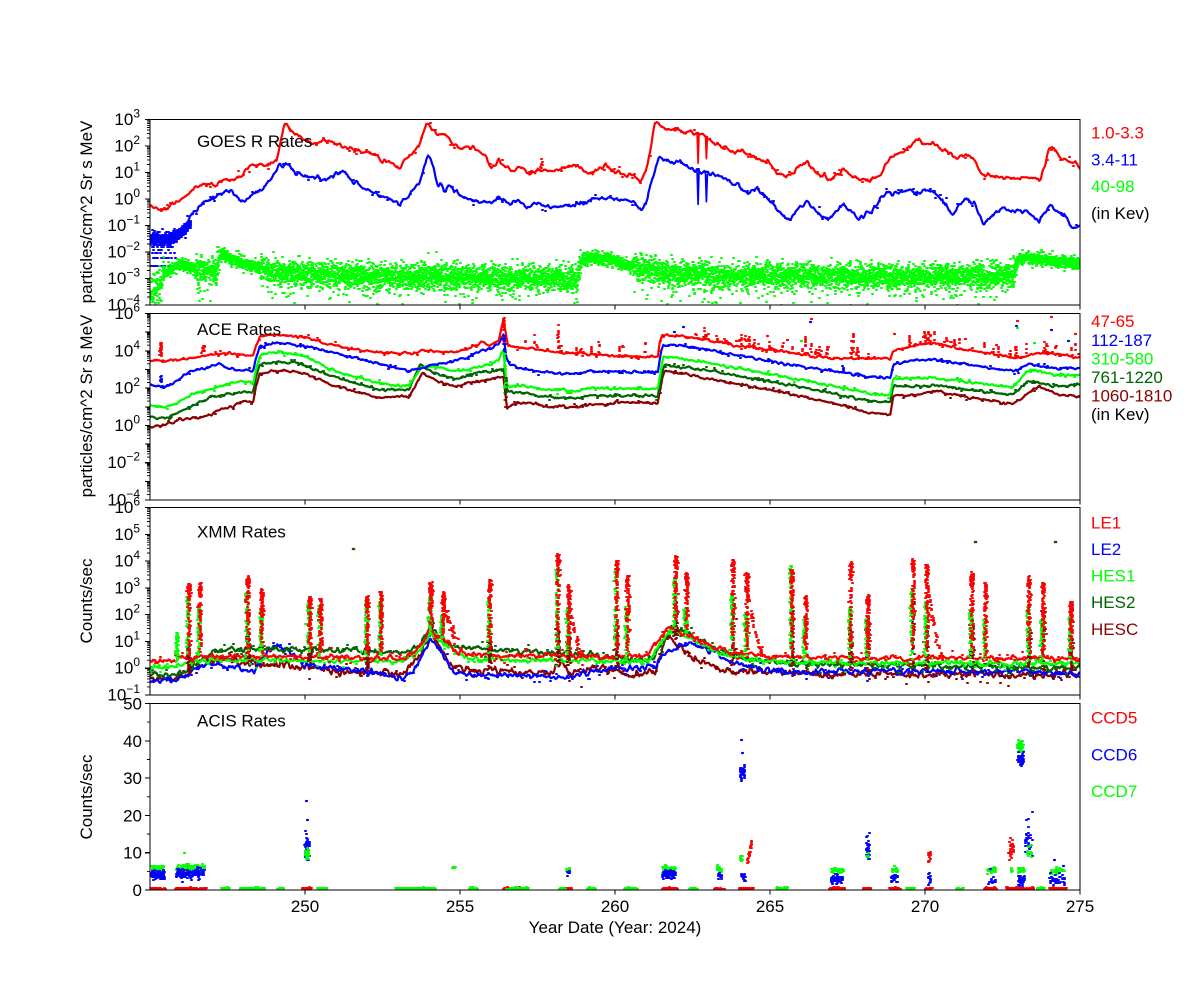 This screenshot has height=1000, width=1200. Describe the element at coordinates (132, 853) in the screenshot. I see `svg-text: 10` at that location.